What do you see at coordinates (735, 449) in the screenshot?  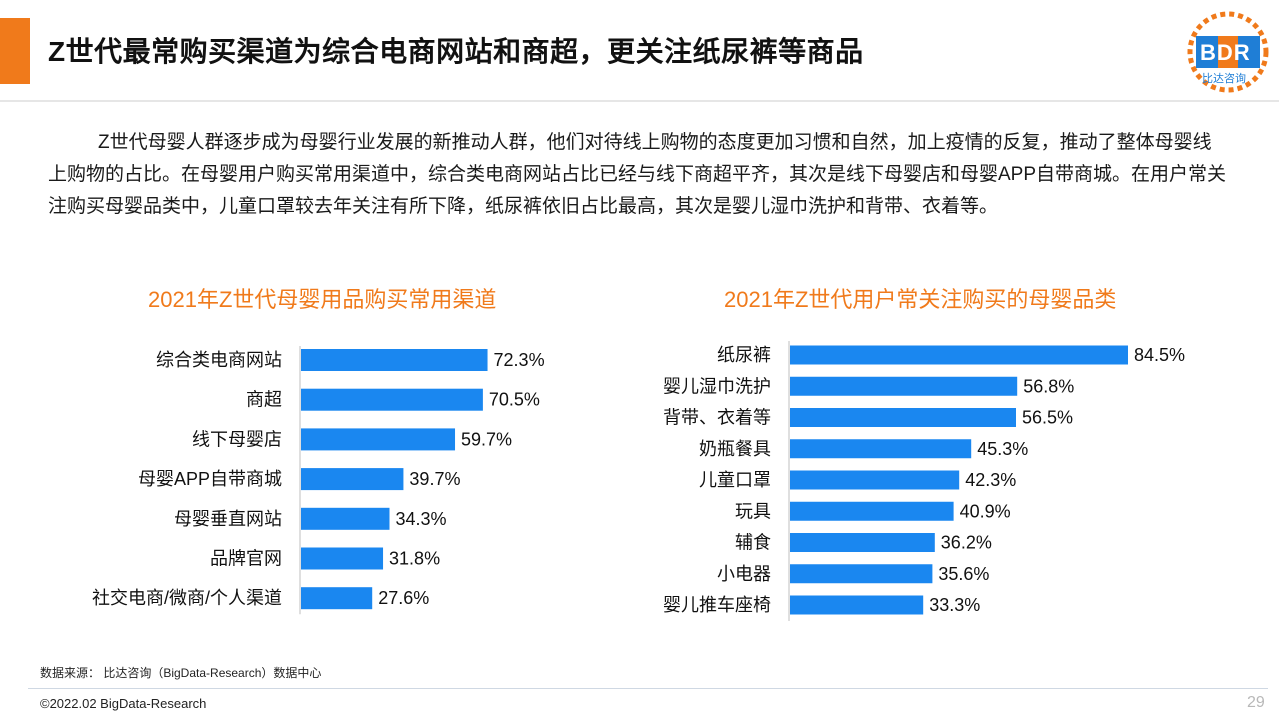 I see `category-label: 奶瓶餐具` at bounding box center [735, 449].